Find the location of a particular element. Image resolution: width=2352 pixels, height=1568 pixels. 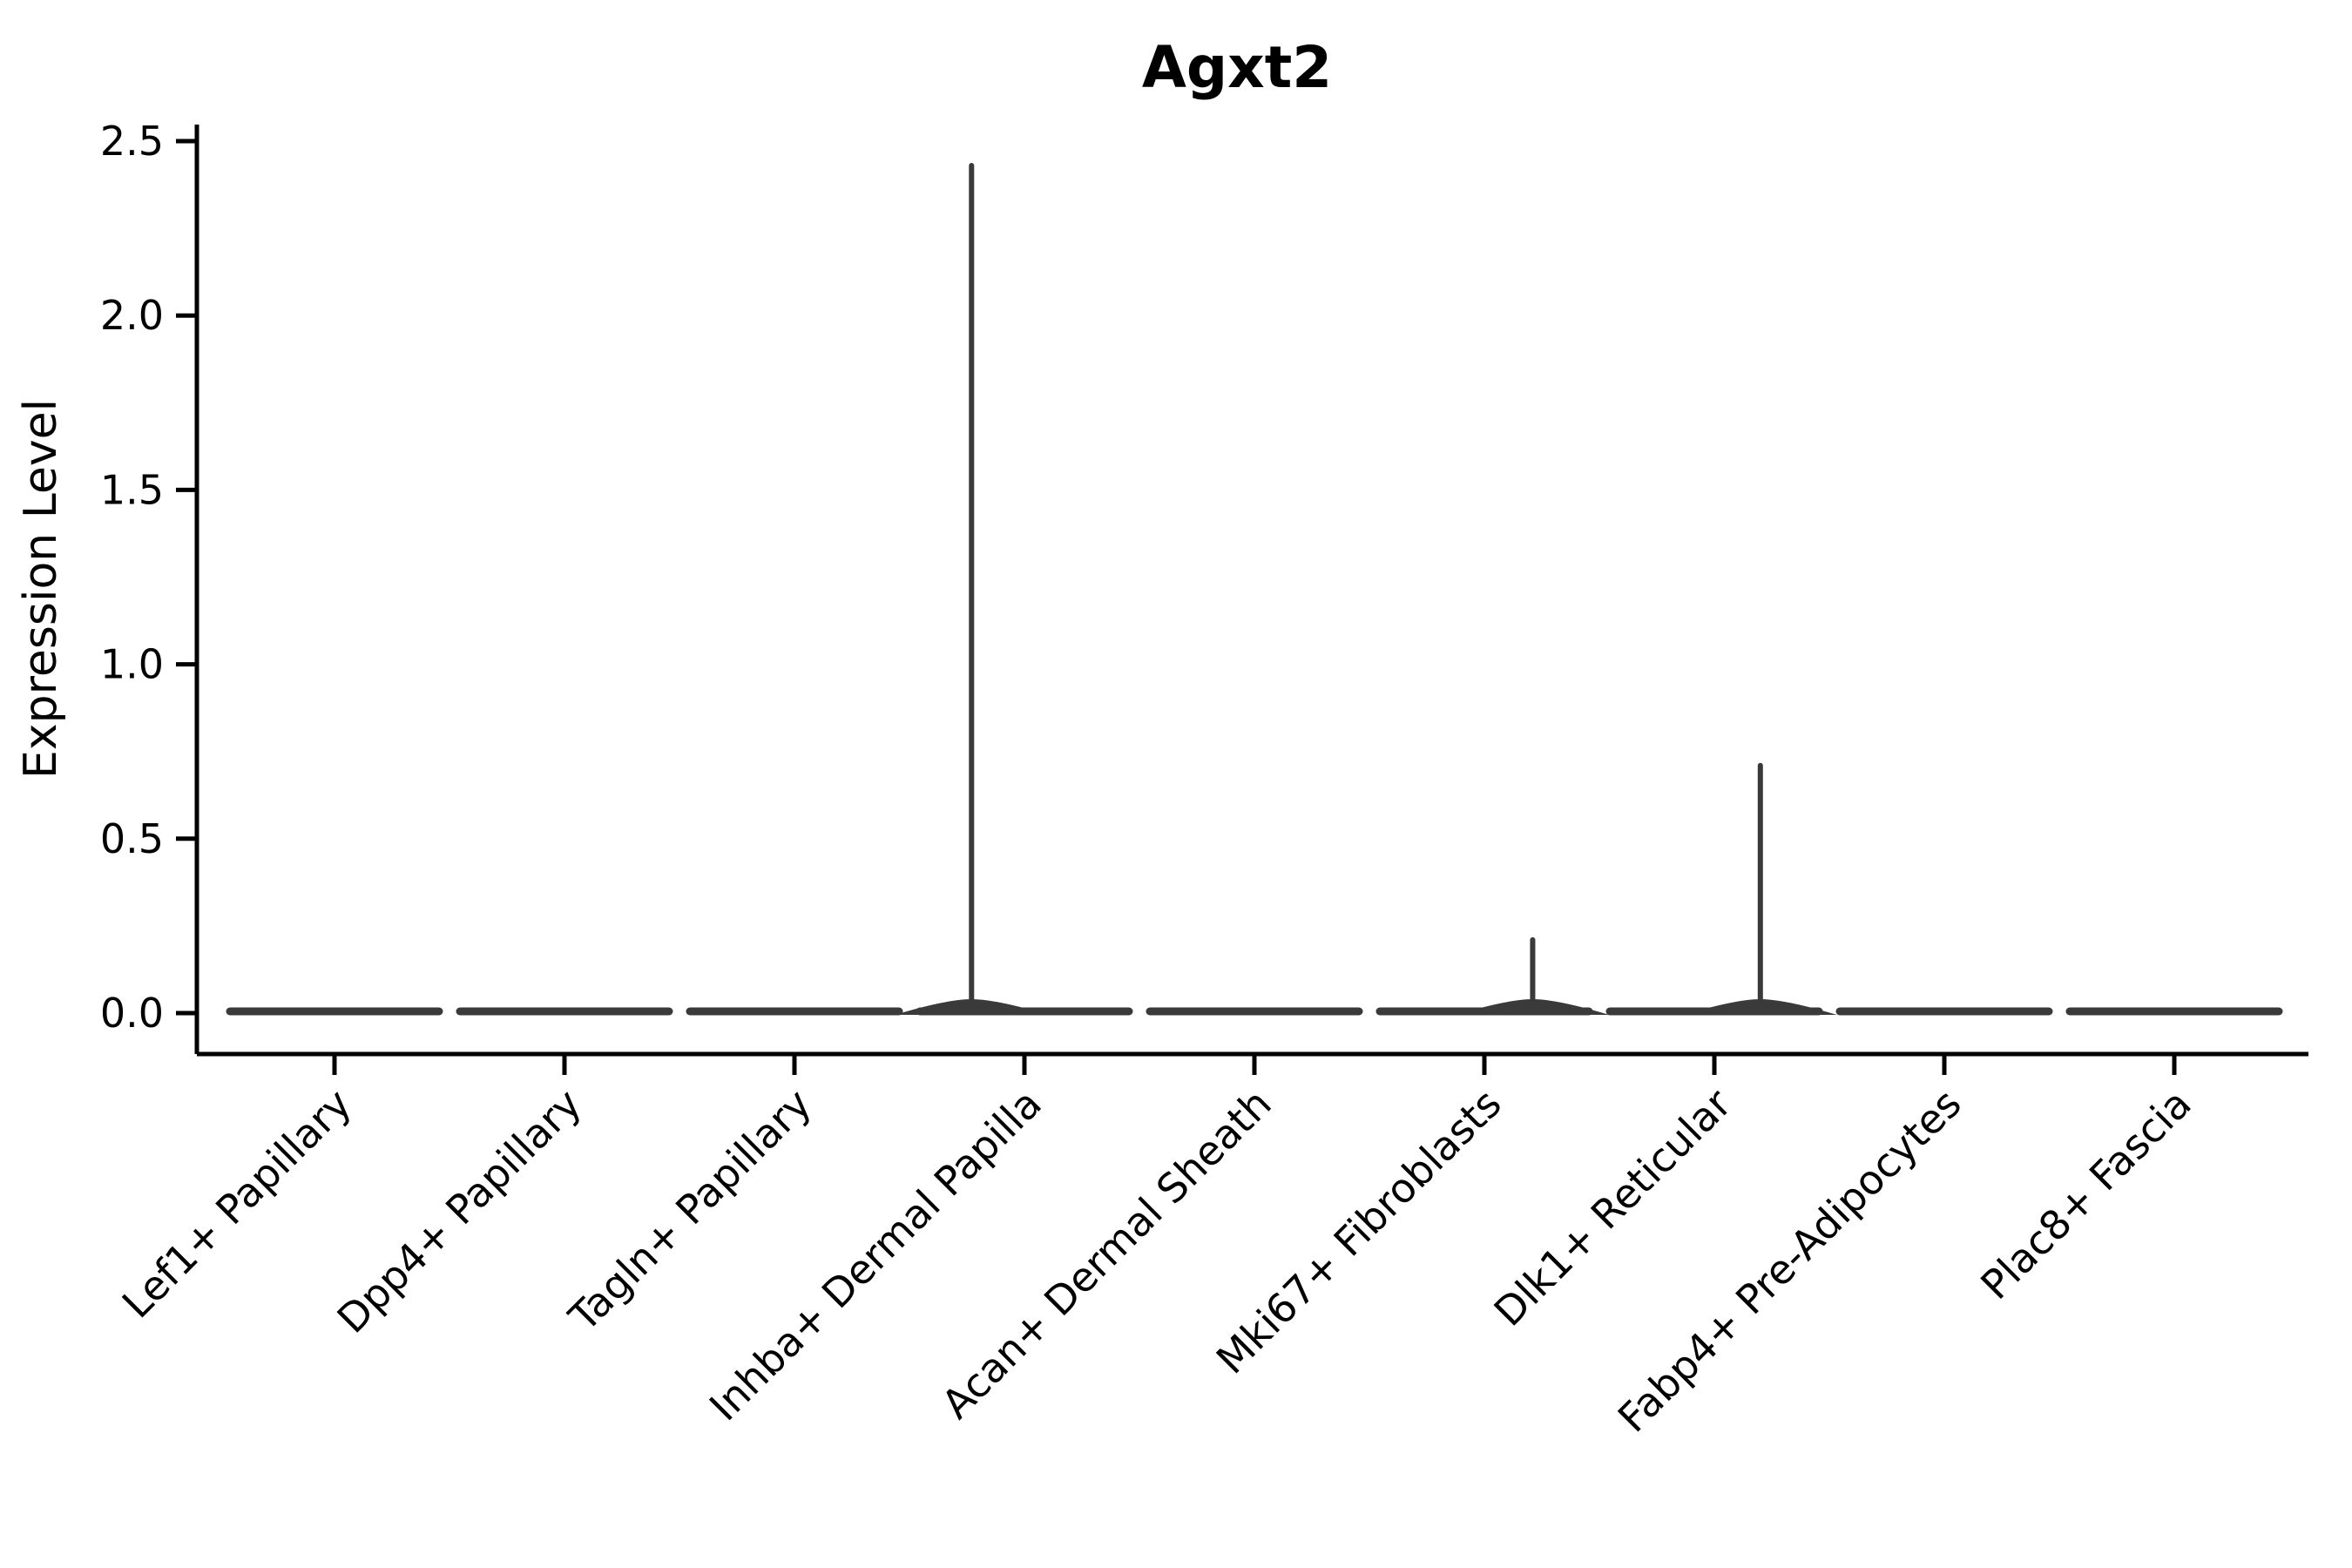

y-tick-label: 1.5 is located at coordinates (132, 490).